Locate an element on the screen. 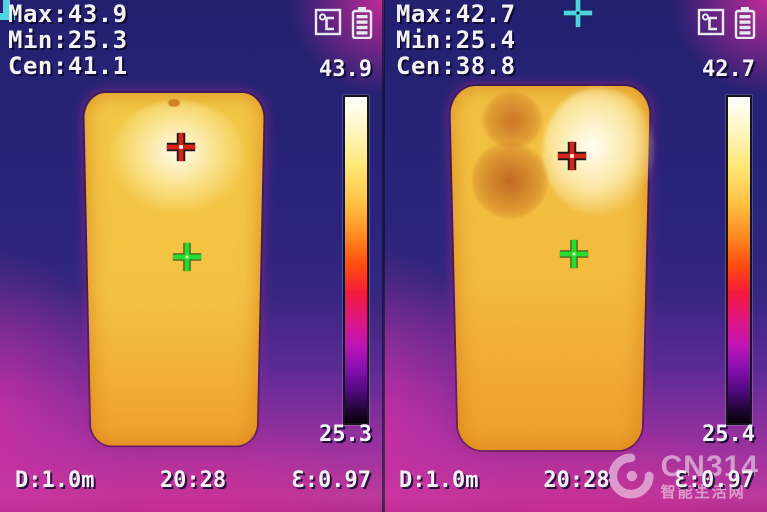 The image size is (767, 512). punch-hole-camera-dot is located at coordinates (174, 102).